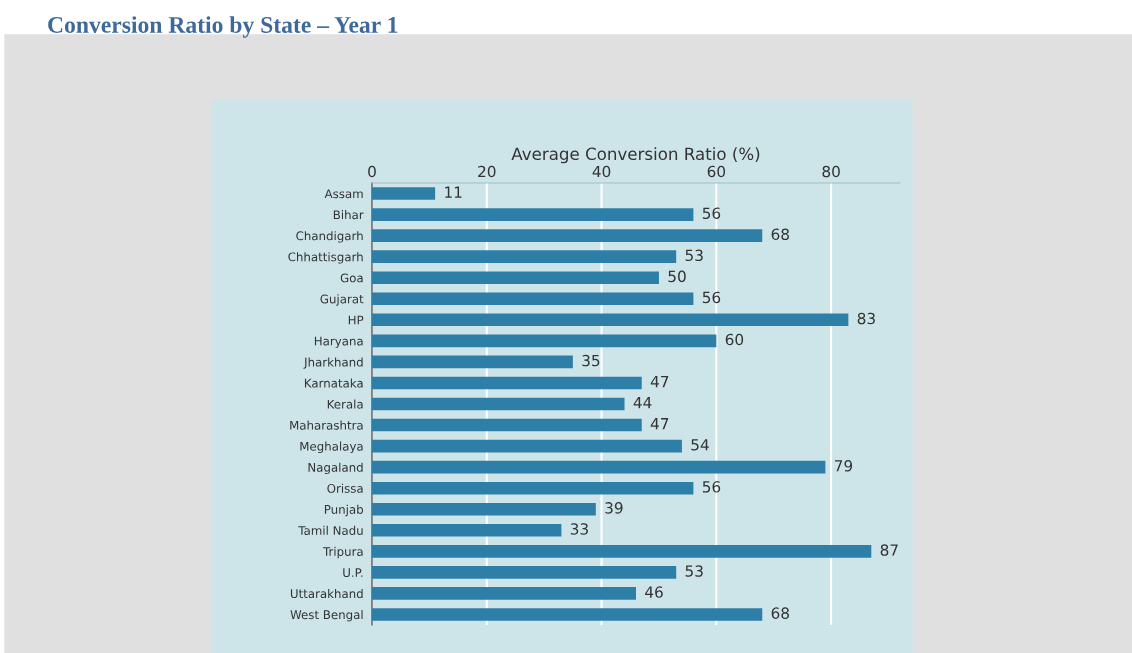 Image resolution: width=1132 pixels, height=653 pixels. Describe the element at coordinates (329, 237) in the screenshot. I see `y-tick-label: Chandigarh` at that location.